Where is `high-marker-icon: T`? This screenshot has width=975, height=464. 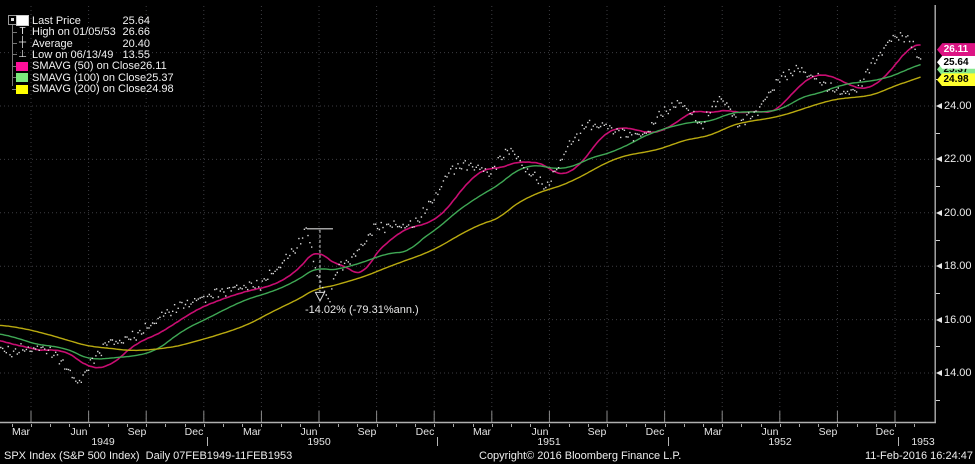
high-marker-icon: T is located at coordinates (22, 32).